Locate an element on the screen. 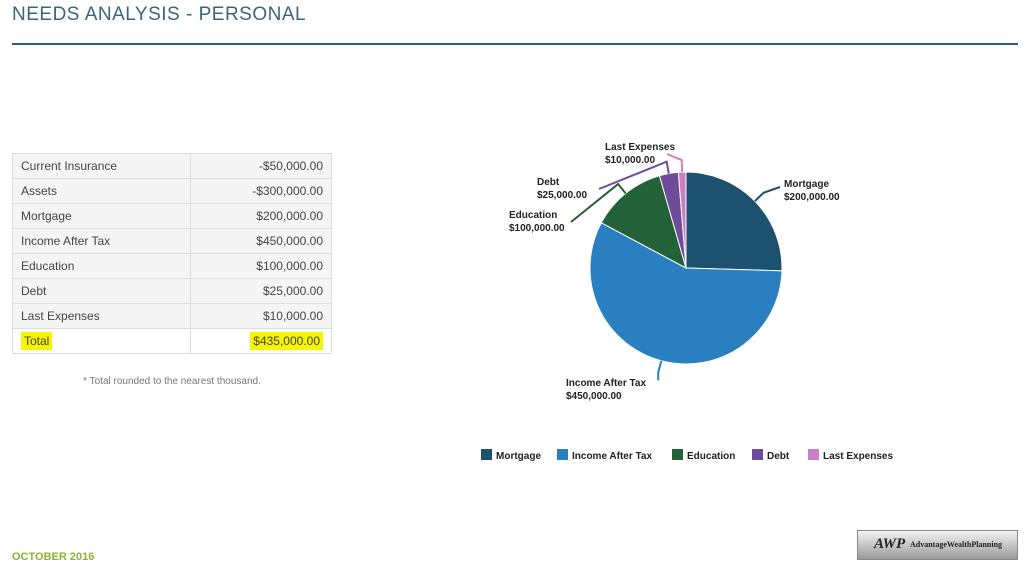  amount: -$300,000.00 is located at coordinates (287, 191).